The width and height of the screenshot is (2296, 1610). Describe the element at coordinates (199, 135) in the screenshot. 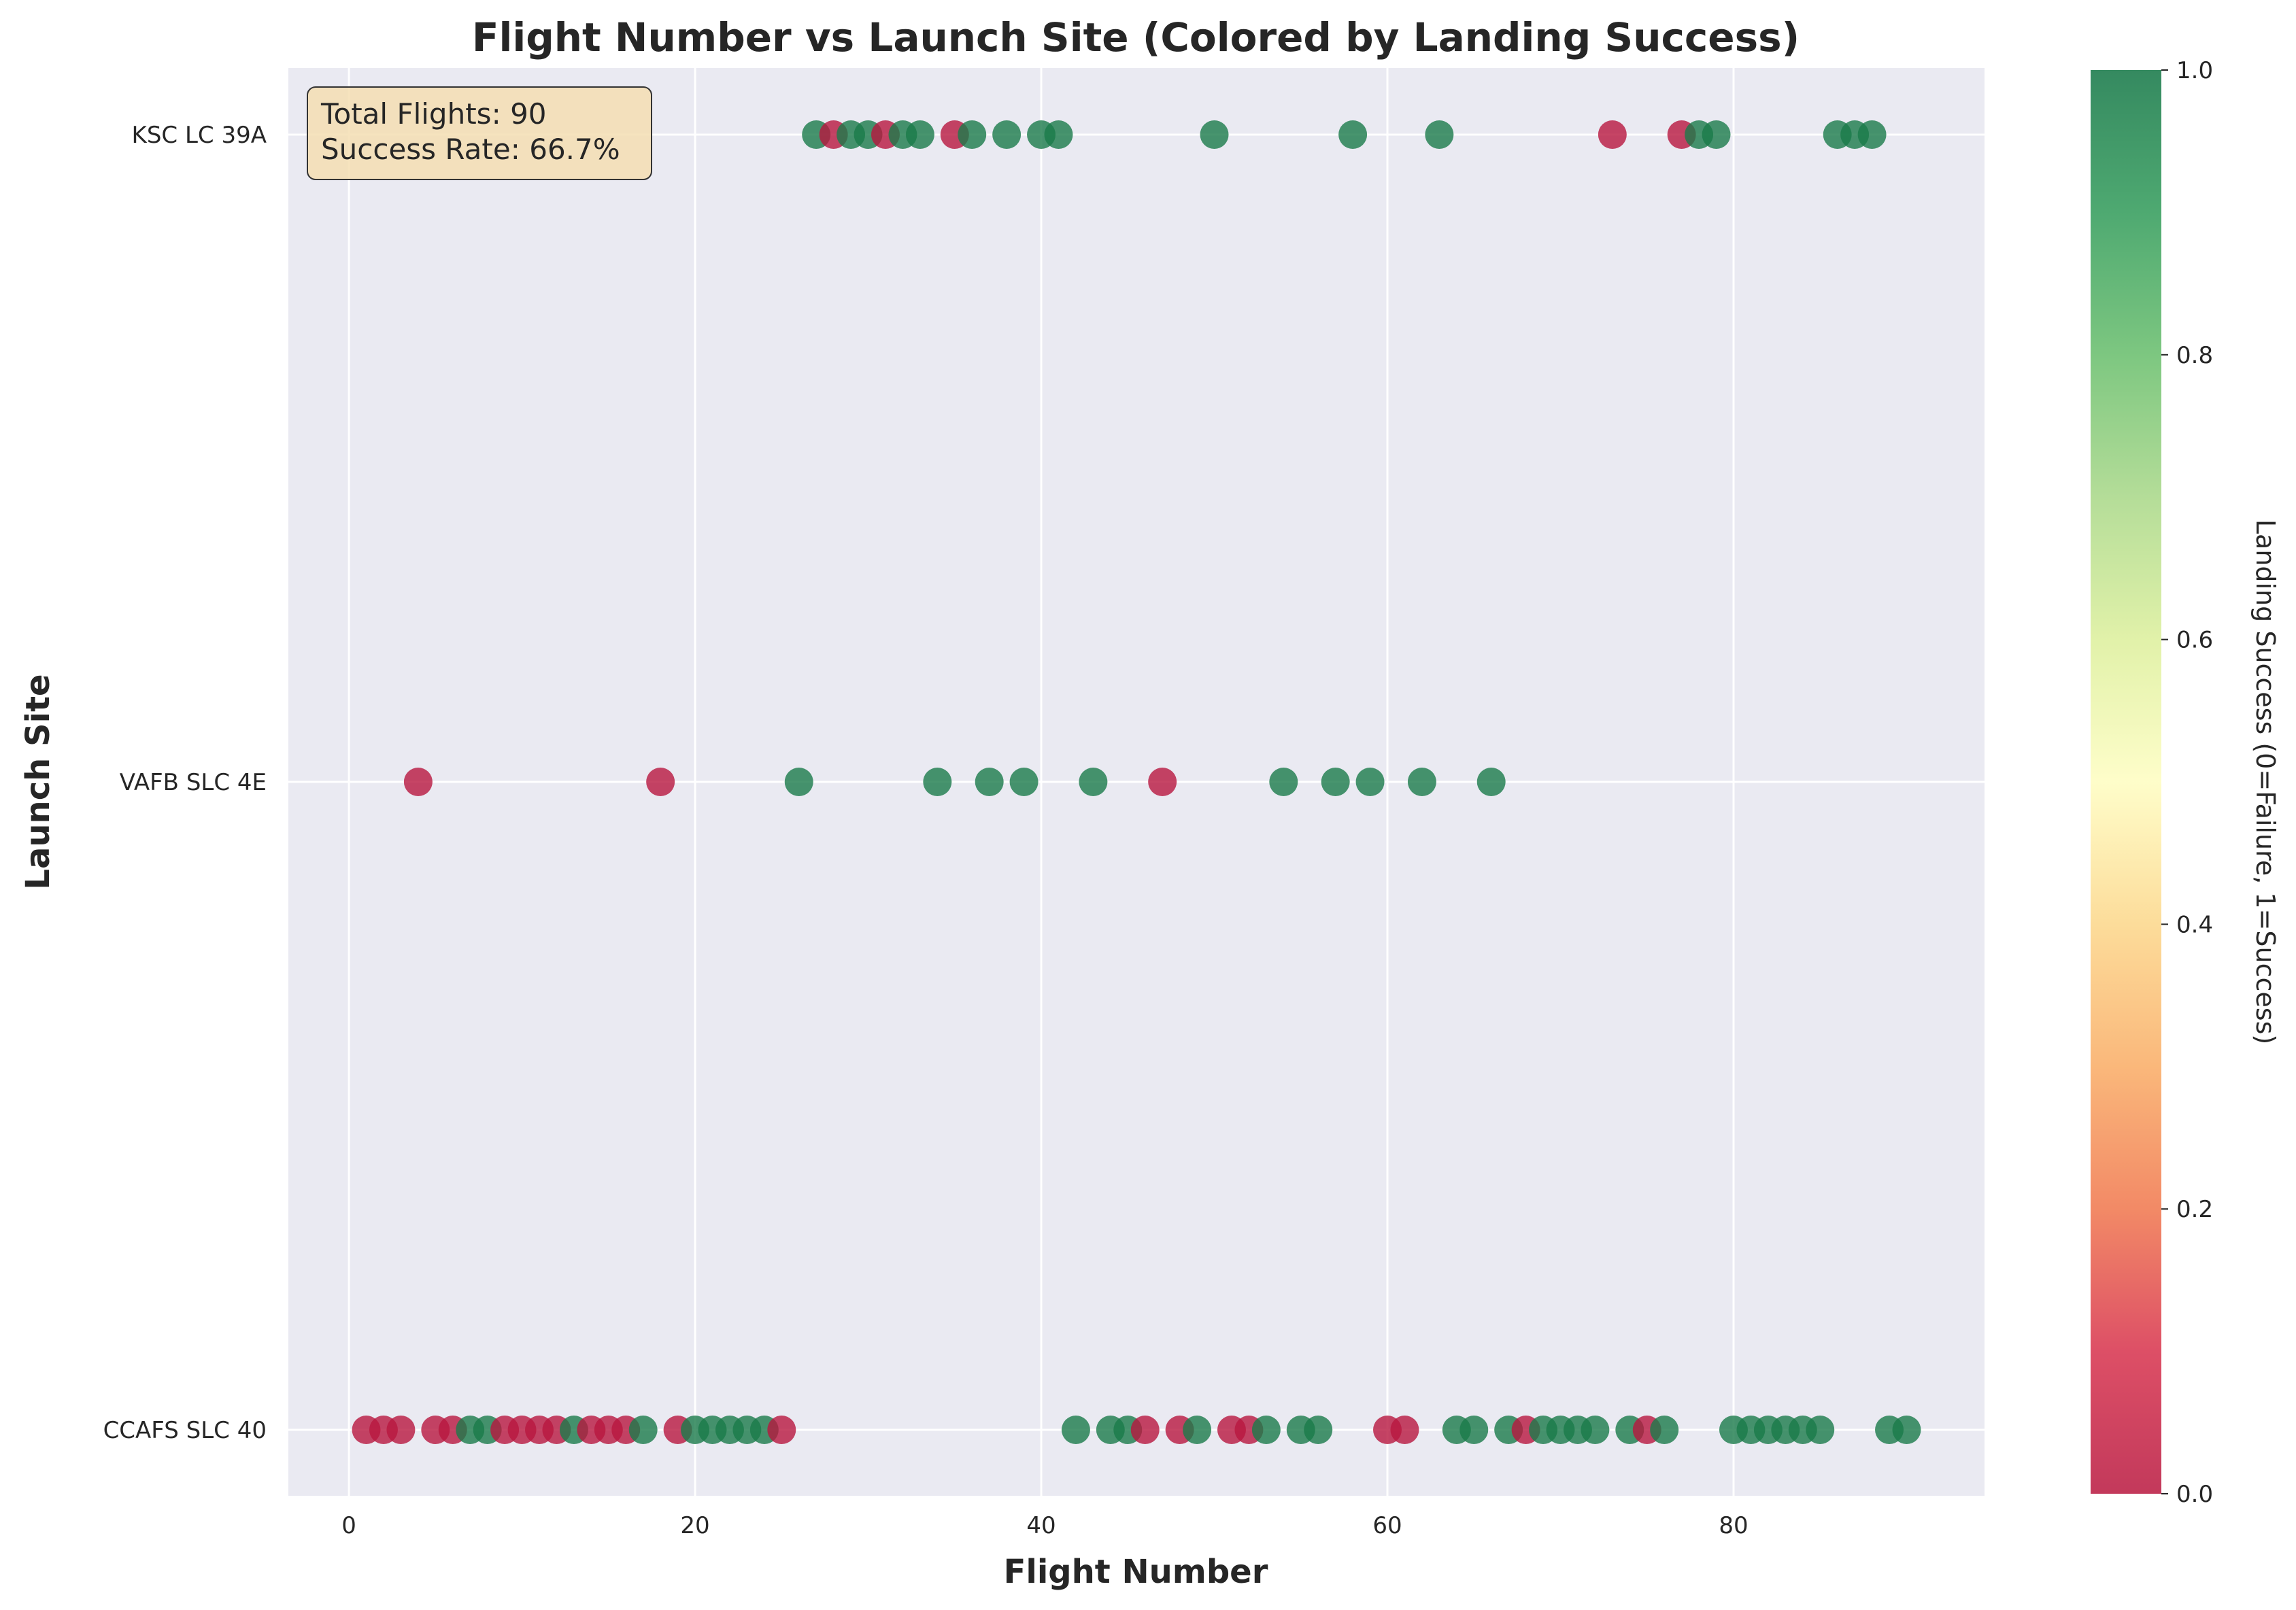

I see `y-tick-label: KSC LC 39A` at that location.